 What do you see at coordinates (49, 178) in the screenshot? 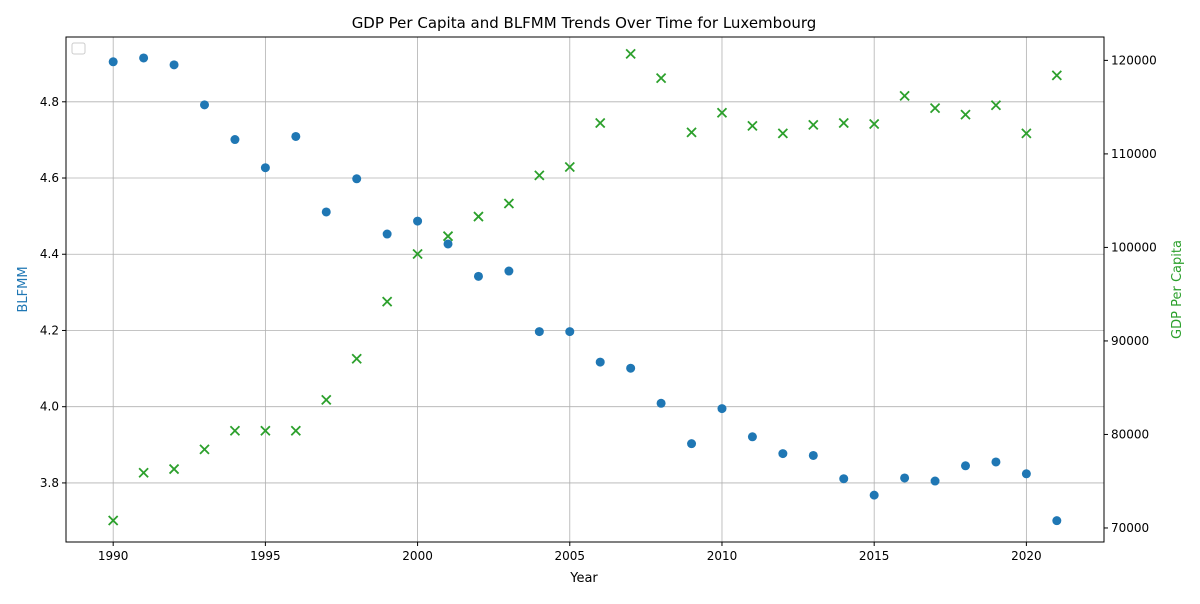
I see `y-left-tick-label: 4.6` at bounding box center [49, 178].